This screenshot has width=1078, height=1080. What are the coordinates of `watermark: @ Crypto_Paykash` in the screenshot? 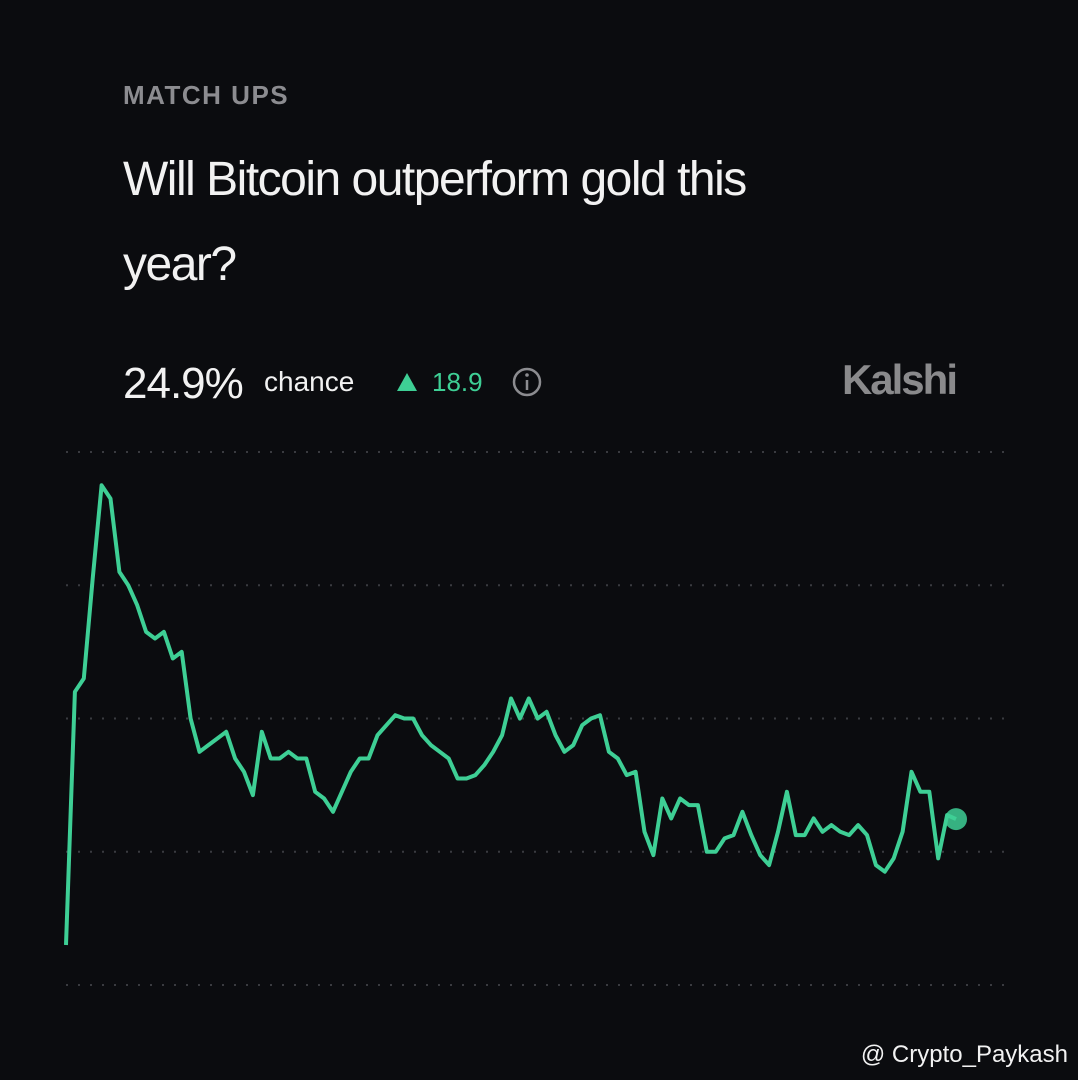 It's located at (964, 1054).